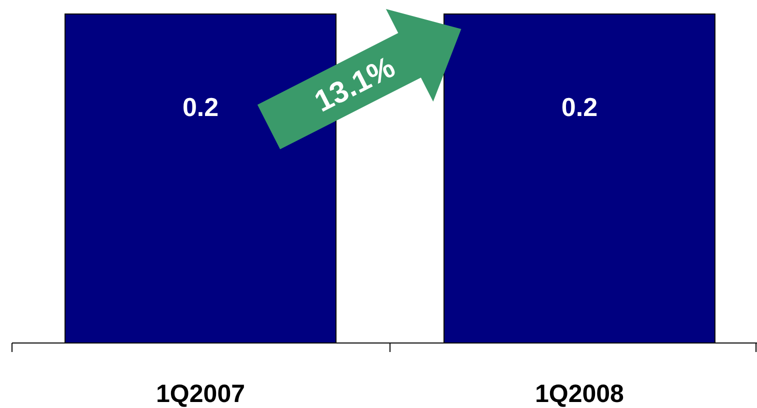  Describe the element at coordinates (579, 394) in the screenshot. I see `x-tick-label: 1Q2008` at that location.